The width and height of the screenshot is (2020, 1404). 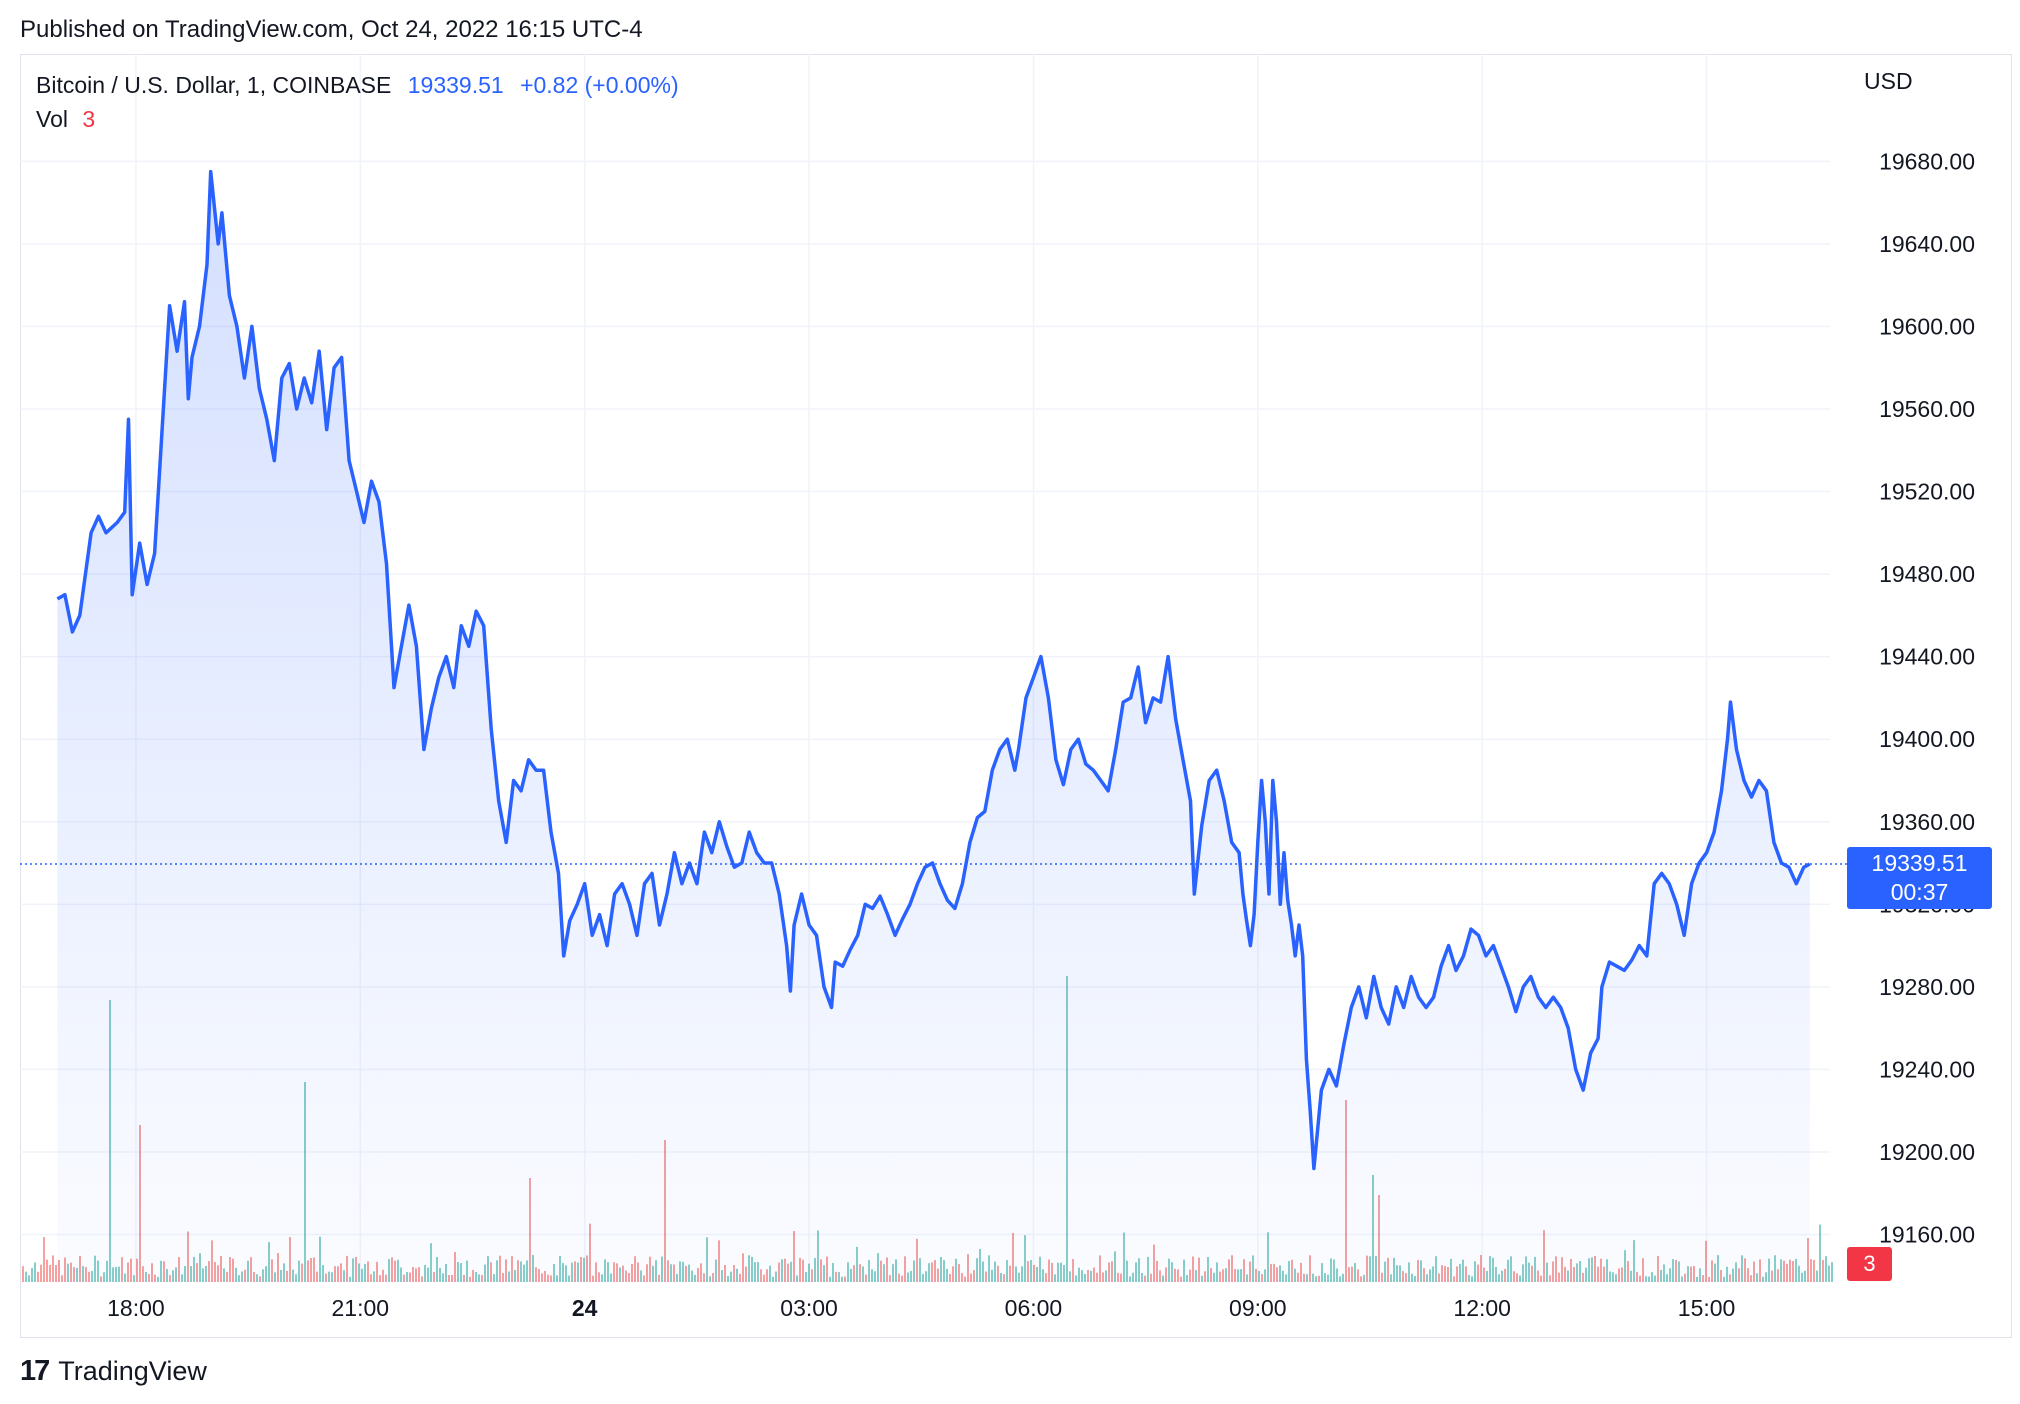 I want to click on y-tick-label: 19400.00, so click(x=1927, y=739).